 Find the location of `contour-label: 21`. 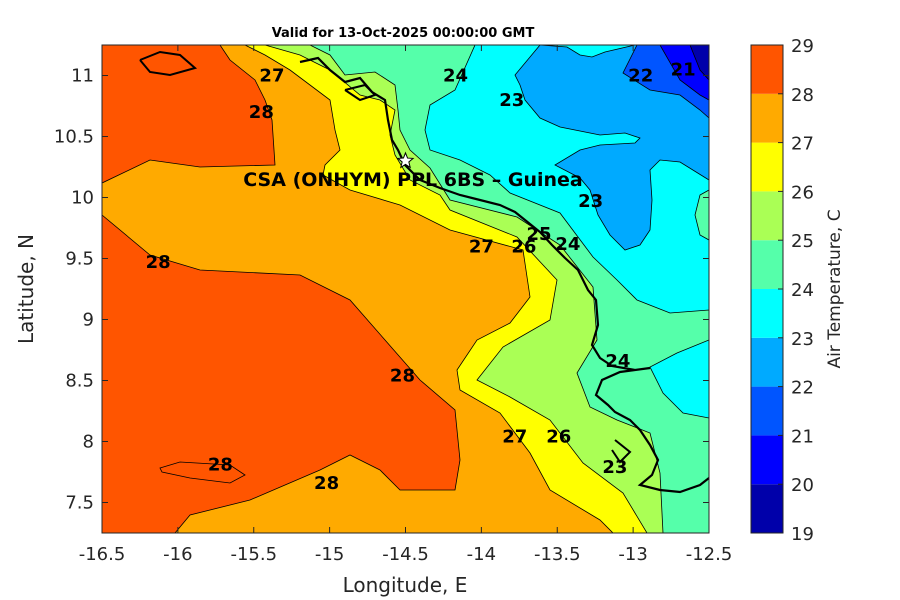

contour-label: 21 is located at coordinates (683, 69).